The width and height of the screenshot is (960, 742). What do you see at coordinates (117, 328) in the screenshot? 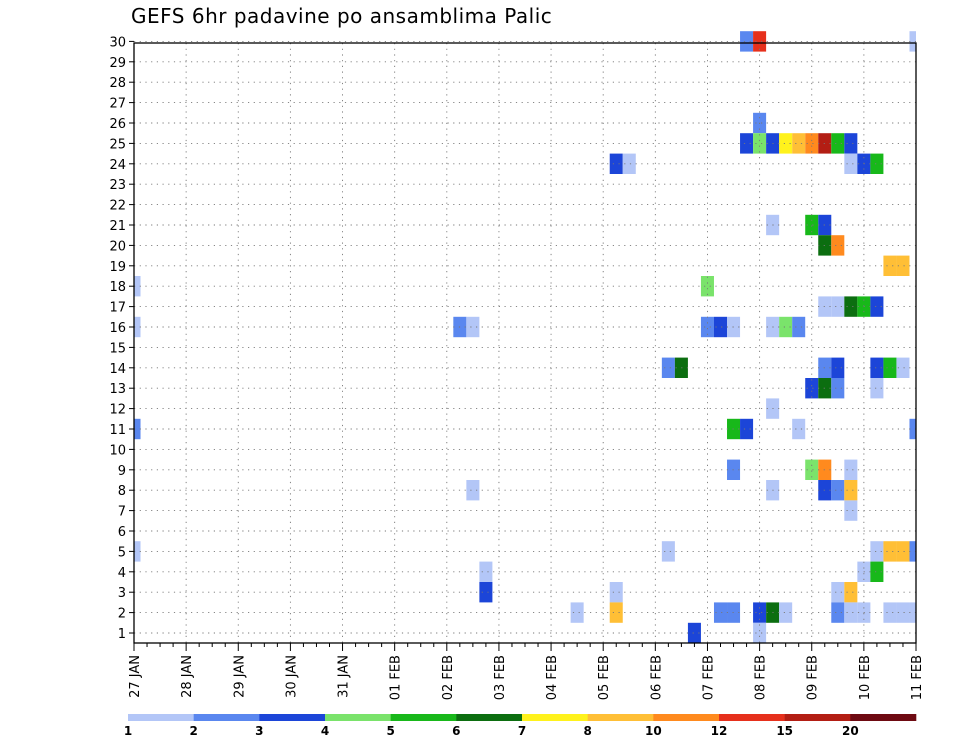
I see `y-tick-label: 16` at bounding box center [117, 328].